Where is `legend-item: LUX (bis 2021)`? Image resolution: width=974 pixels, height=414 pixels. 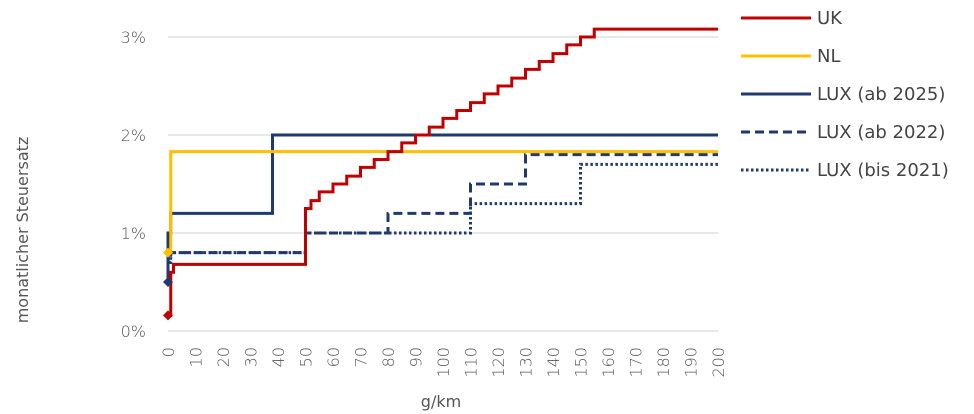 legend-item: LUX (bis 2021) is located at coordinates (845, 170).